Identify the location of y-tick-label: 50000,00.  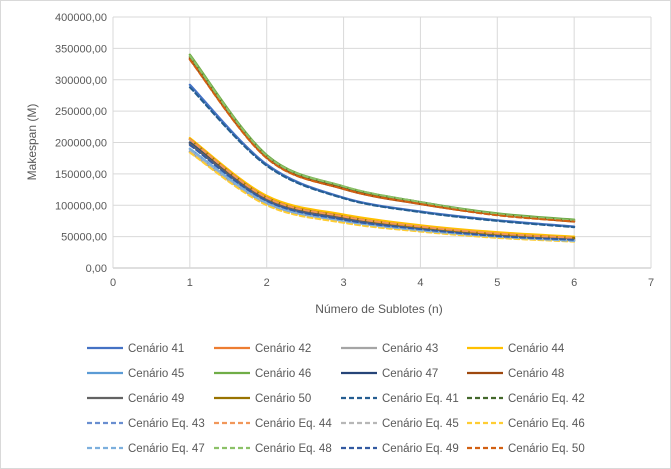
(84, 238).